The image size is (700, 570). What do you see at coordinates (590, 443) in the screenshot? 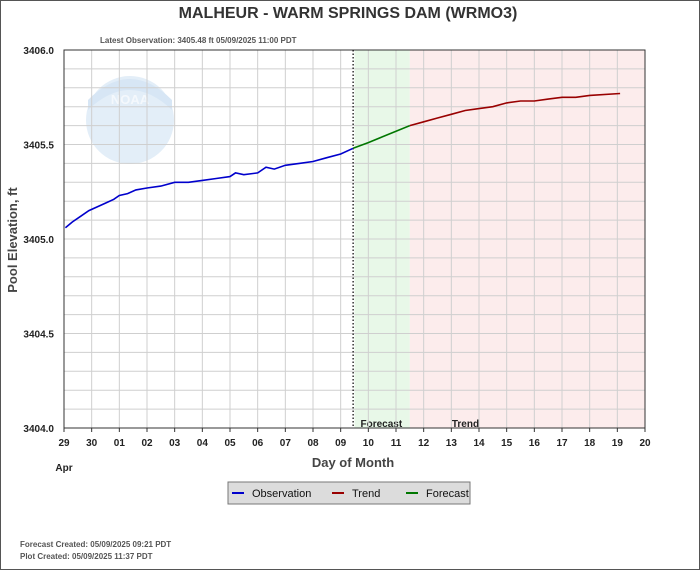
I see `x-tick-label: 18` at bounding box center [590, 443].